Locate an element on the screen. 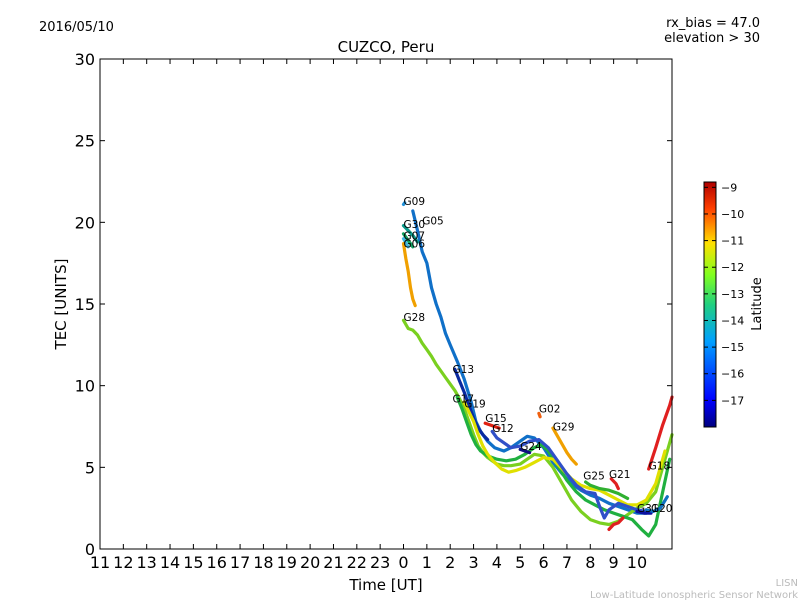 This screenshot has height=600, width=800. series-G06 is located at coordinates (405, 243).